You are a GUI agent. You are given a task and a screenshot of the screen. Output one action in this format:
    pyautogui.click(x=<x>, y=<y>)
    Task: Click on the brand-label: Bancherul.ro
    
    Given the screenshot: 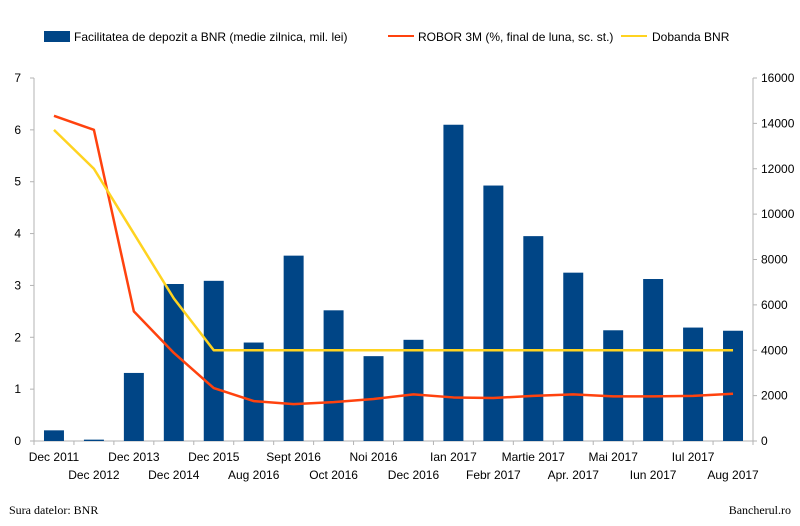 What is the action you would take?
    pyautogui.click(x=759, y=510)
    